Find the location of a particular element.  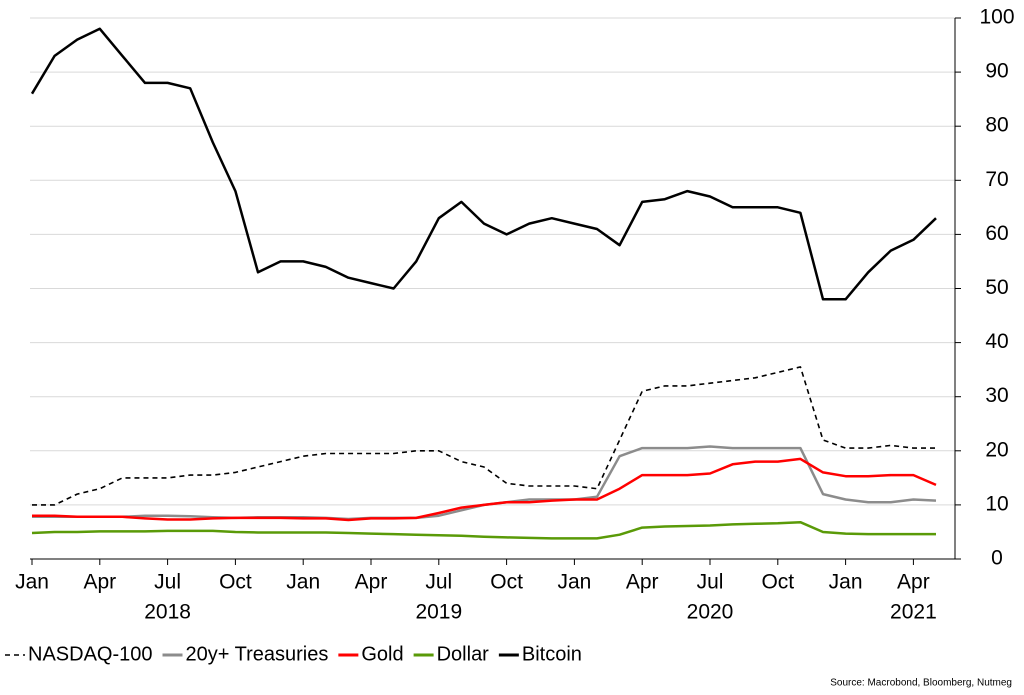

year-label: 2018 is located at coordinates (167, 612).